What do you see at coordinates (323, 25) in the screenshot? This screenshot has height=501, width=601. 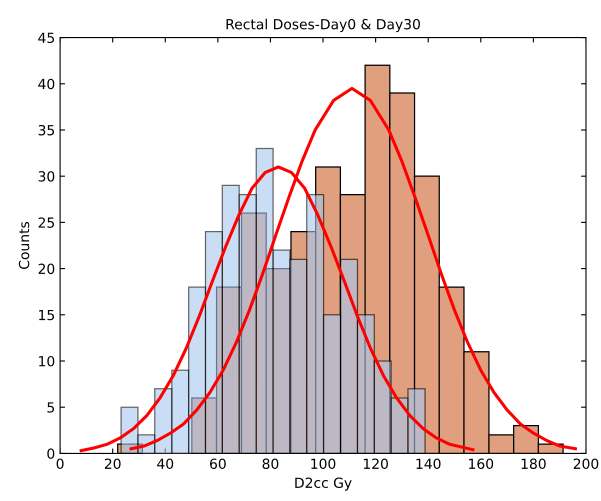 I see `chart-title: Rectal Doses-Day0 & Day30` at bounding box center [323, 25].